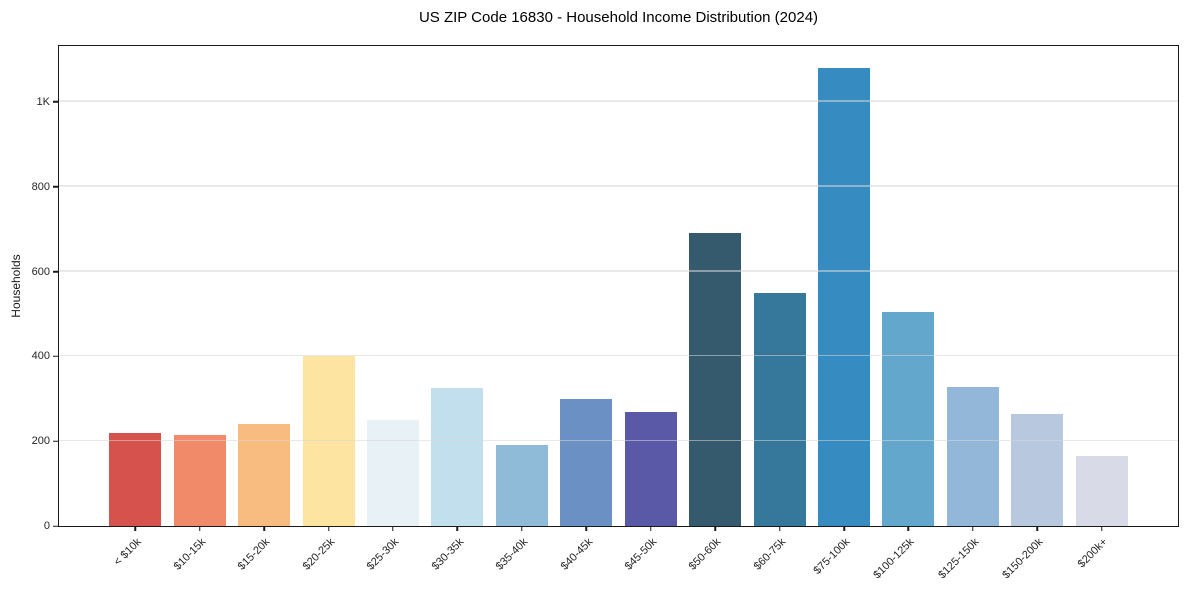  What do you see at coordinates (264, 309) in the screenshot?
I see `bar-slot: $15-20k` at bounding box center [264, 309].